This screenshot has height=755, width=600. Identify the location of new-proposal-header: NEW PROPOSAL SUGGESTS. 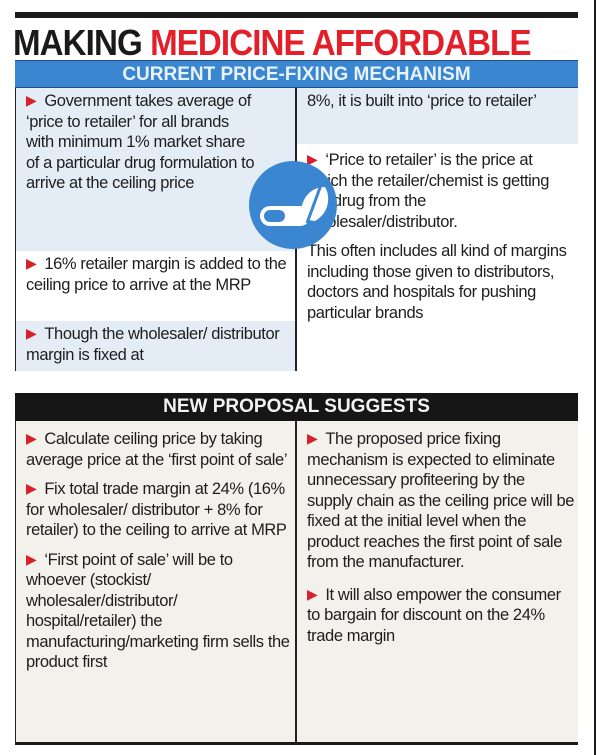
(296, 407).